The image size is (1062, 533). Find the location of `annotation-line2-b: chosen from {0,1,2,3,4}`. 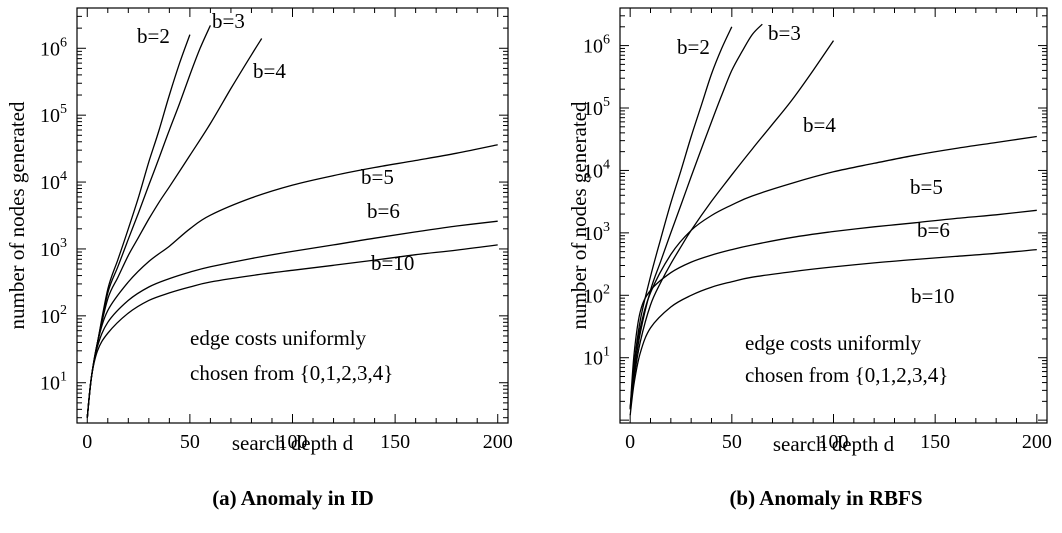

annotation-line2-b: chosen from {0,1,2,3,4} is located at coordinates (846, 375).